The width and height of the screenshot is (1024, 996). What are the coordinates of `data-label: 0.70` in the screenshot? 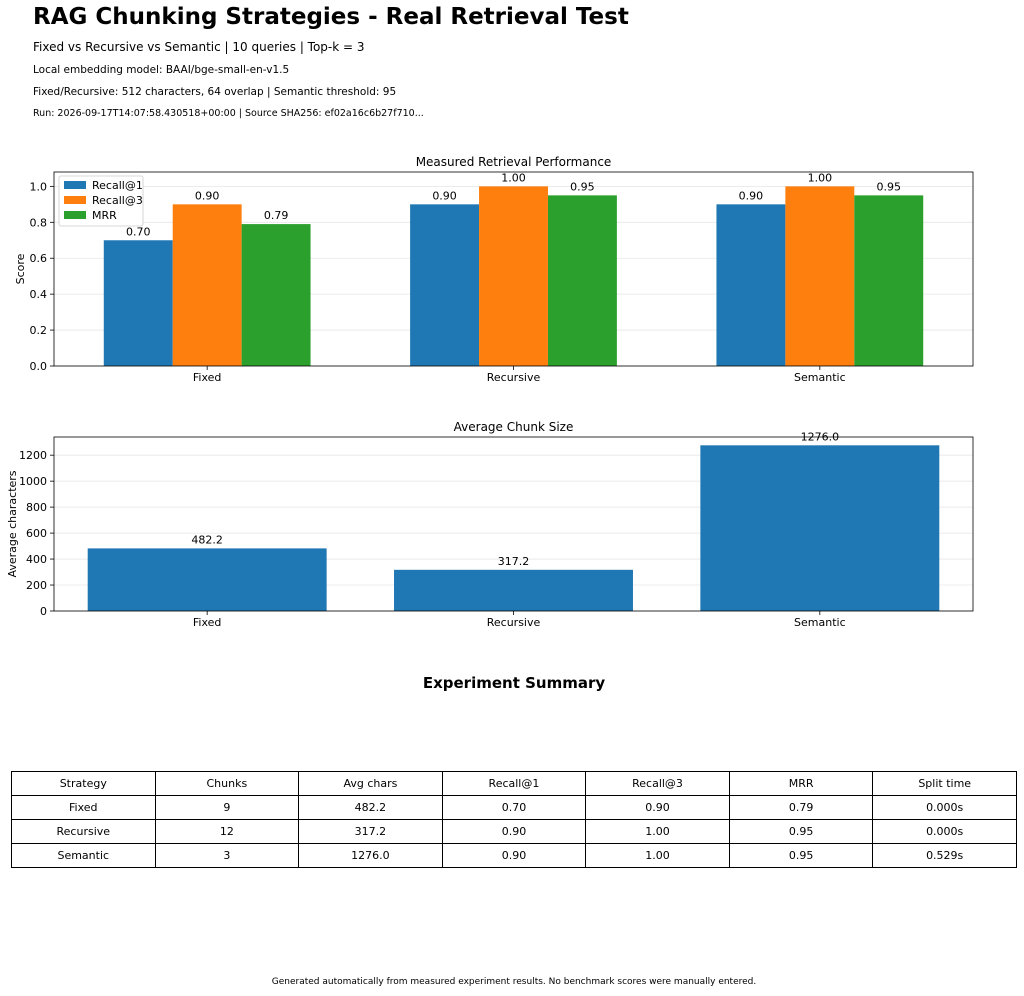 It's located at (138, 231).